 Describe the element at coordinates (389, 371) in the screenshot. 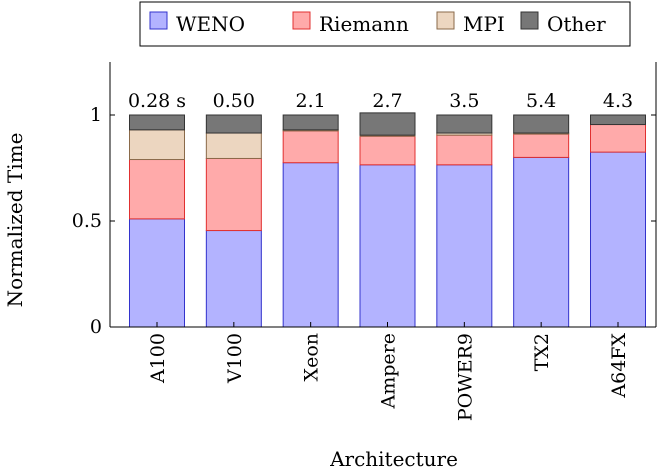

I see `x-tick-label-ampere: Ampere` at that location.